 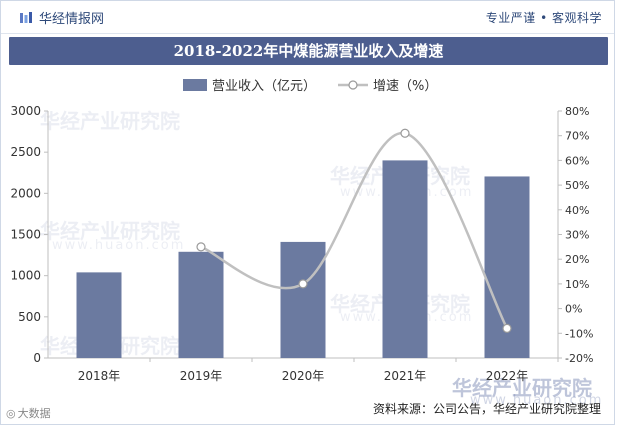 What do you see at coordinates (11, 413) in the screenshot?
I see `bottom-left-icon: ◎` at bounding box center [11, 413].